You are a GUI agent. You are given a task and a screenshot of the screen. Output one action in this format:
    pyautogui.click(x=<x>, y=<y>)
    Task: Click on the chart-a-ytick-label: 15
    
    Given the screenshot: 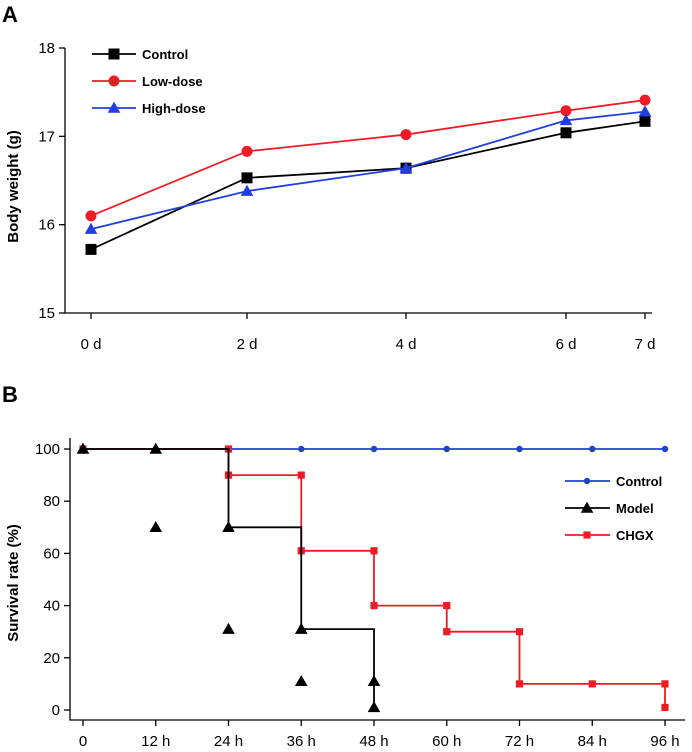 What is the action you would take?
    pyautogui.click(x=46, y=313)
    